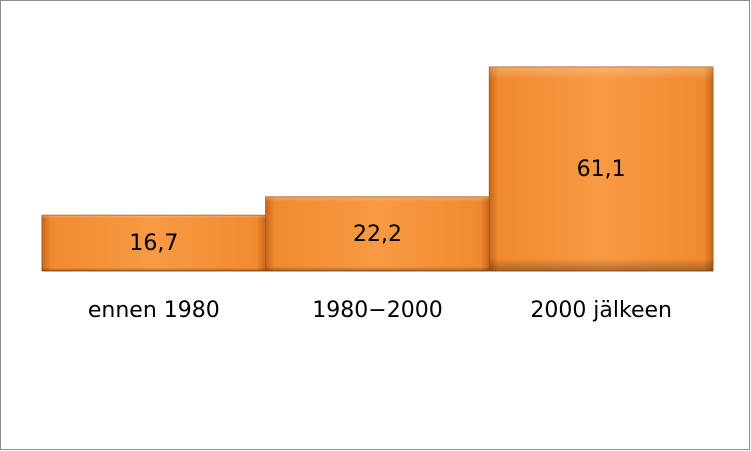 Image resolution: width=751 pixels, height=451 pixels. I want to click on x-tick-label: 2000 jälkeen, so click(601, 310).